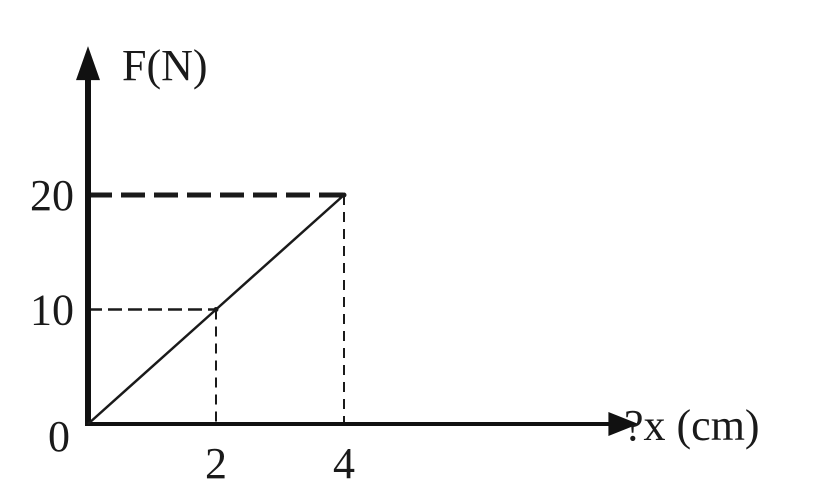 This screenshot has width=820, height=495. What do you see at coordinates (88, 63) in the screenshot?
I see `y-axis-arrow` at bounding box center [88, 63].